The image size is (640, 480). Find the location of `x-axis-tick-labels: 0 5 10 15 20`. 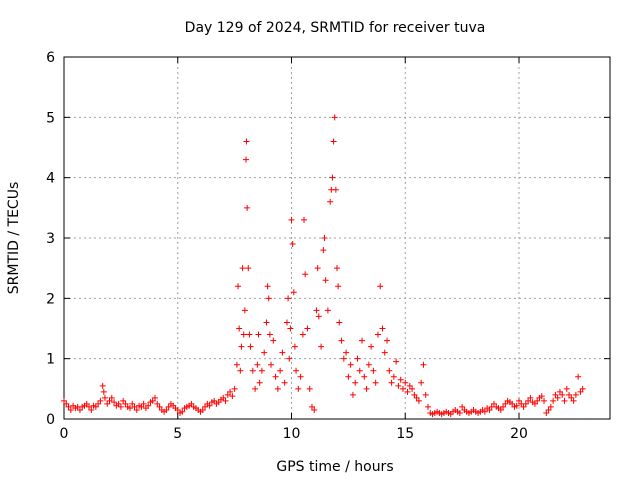

x-axis-tick-labels: 0 5 10 15 20 is located at coordinates (294, 434).